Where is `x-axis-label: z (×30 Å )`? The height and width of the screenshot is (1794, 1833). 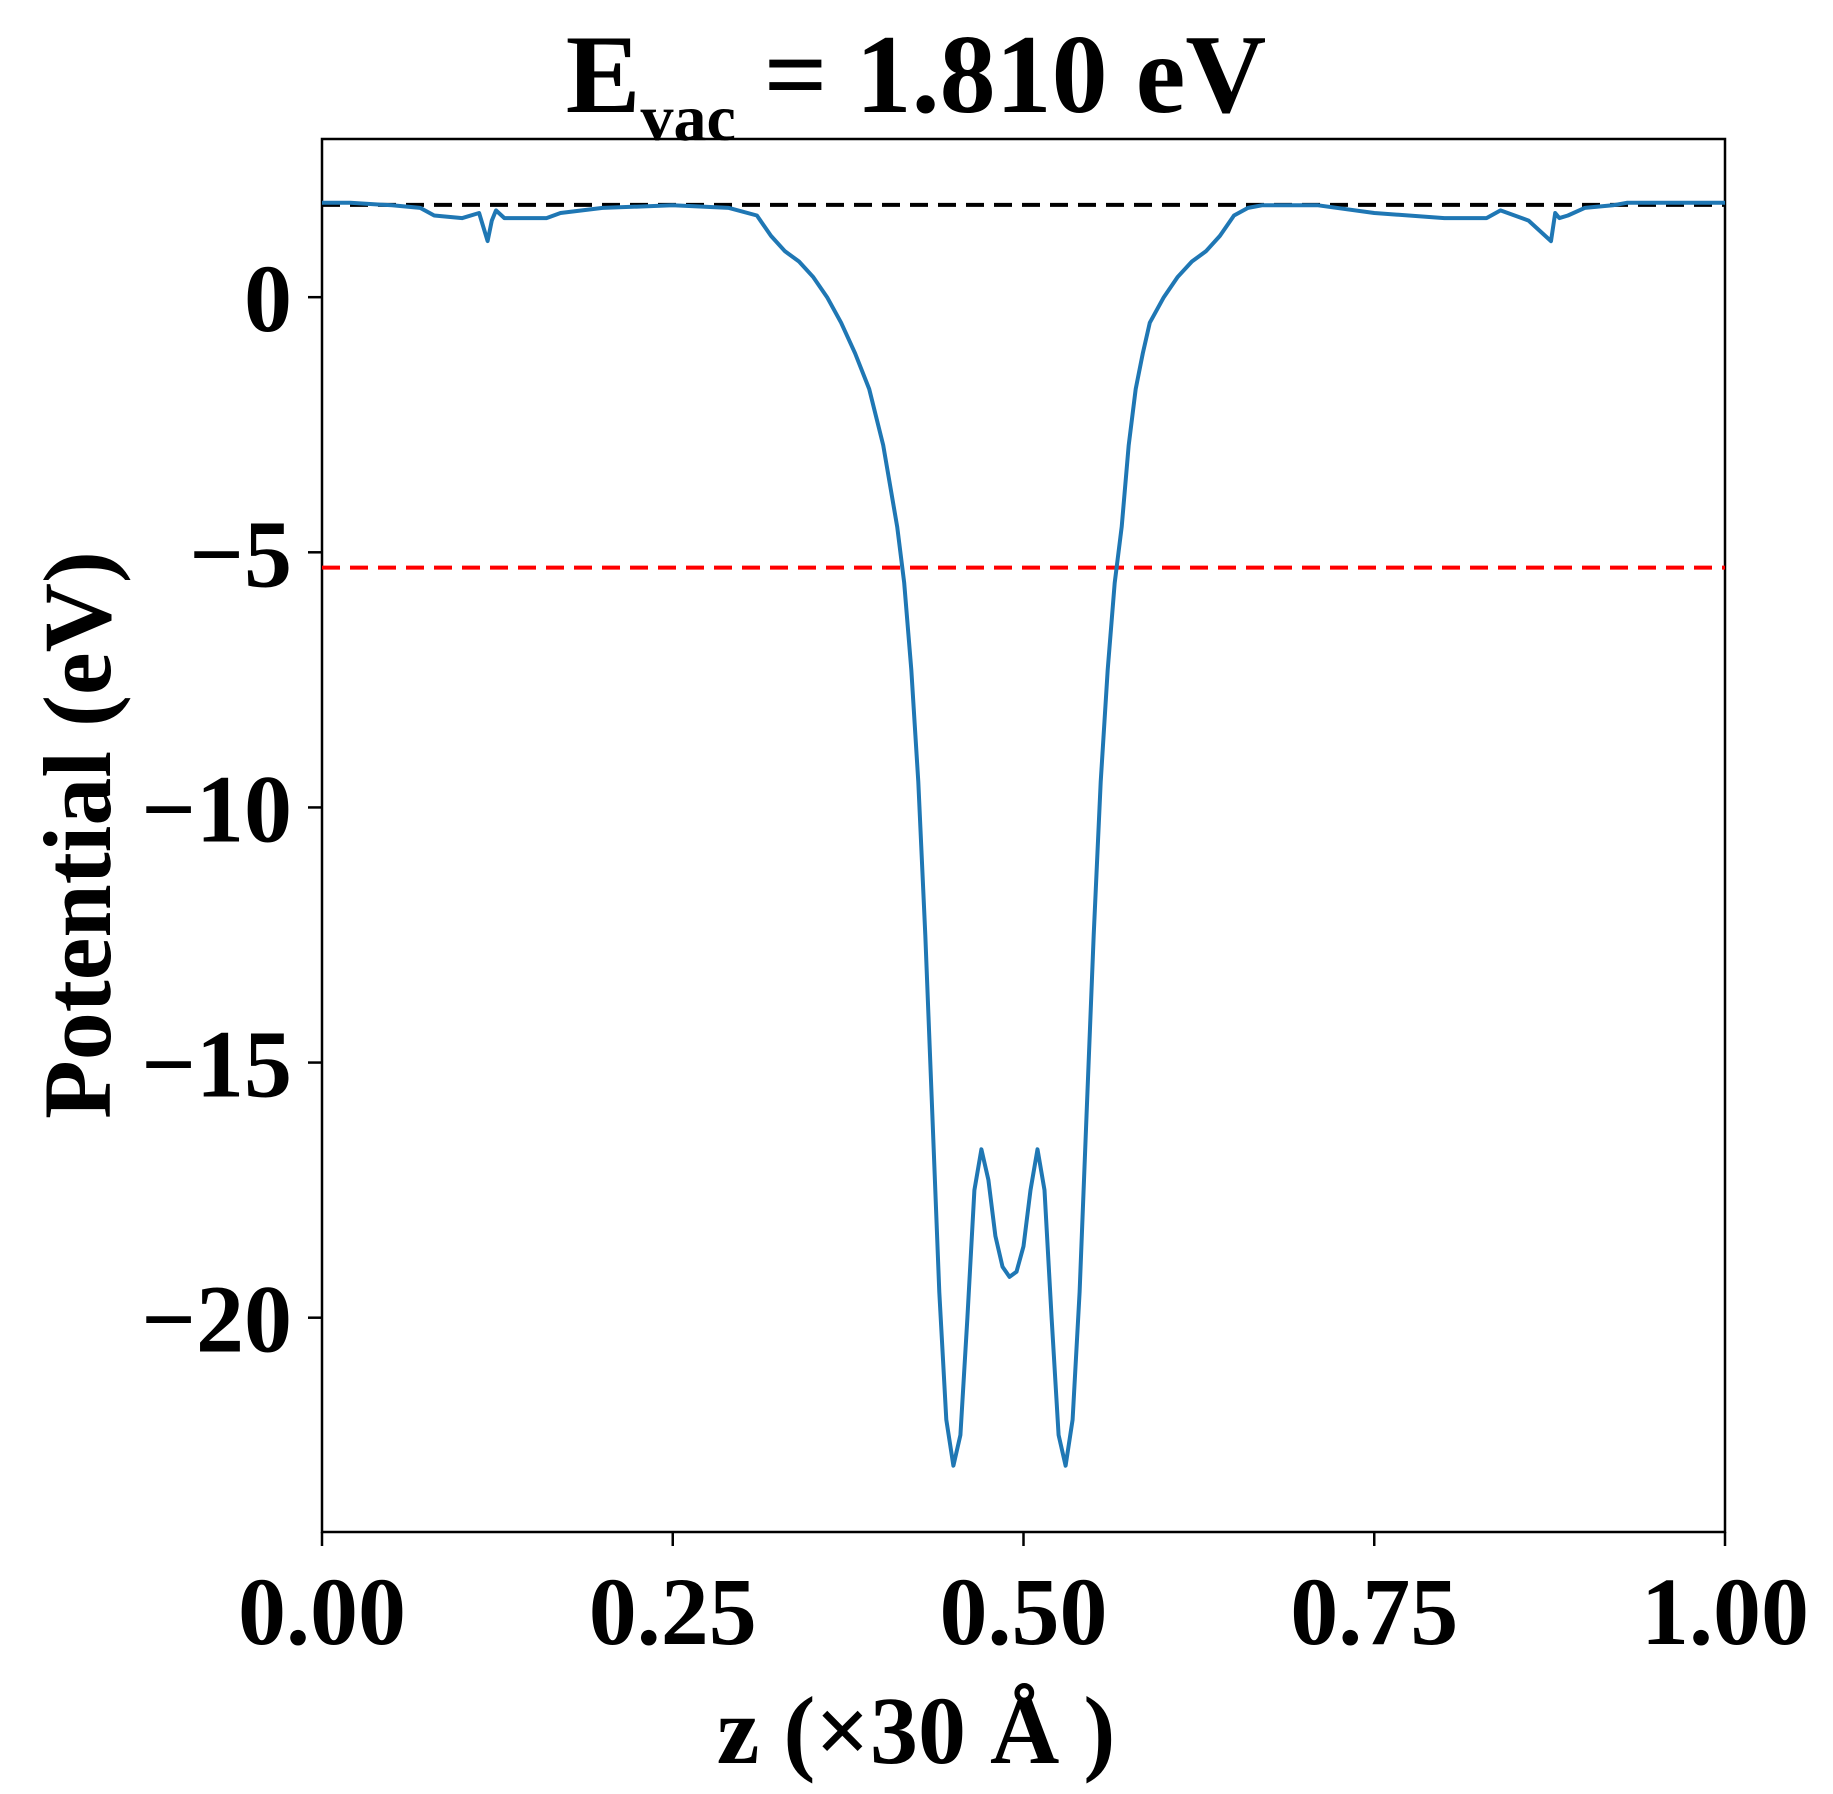
x-axis-label: z (×30 Å ) is located at coordinates (916, 1730).